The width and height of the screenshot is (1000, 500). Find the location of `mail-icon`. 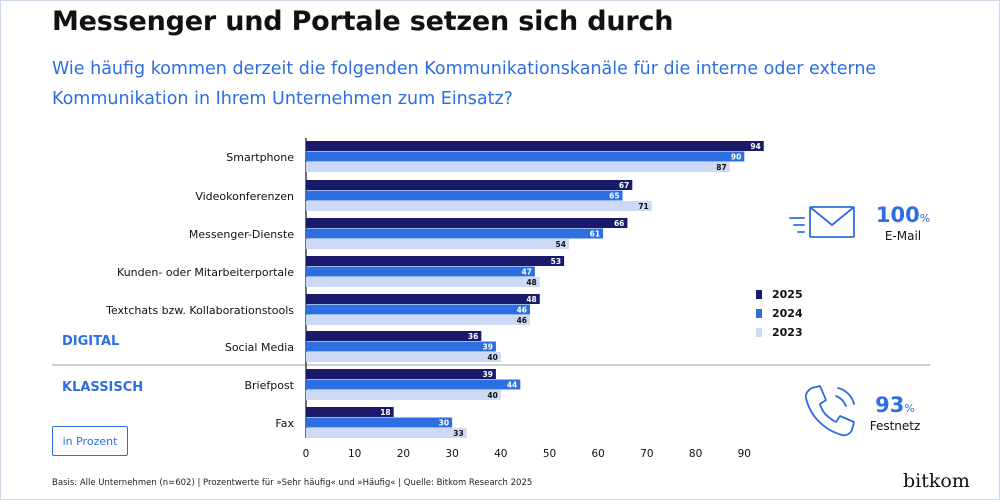

mail-icon is located at coordinates (822, 222).